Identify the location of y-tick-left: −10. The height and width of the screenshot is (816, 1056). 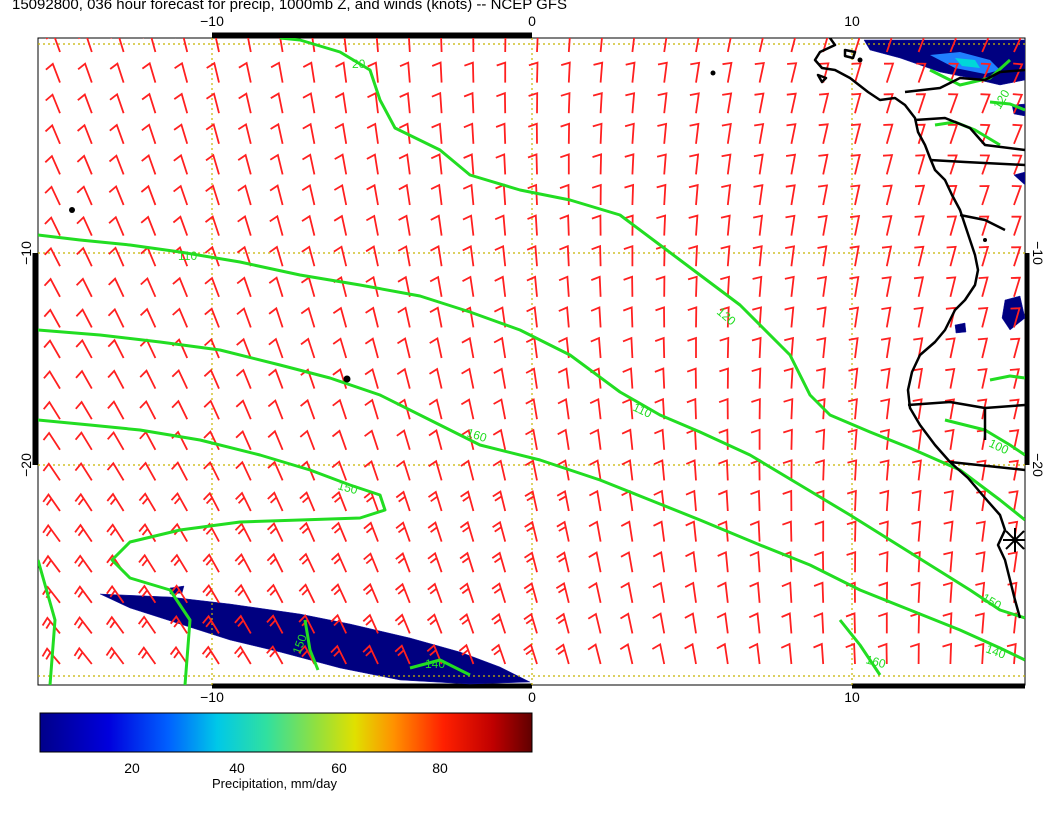
(26, 253).